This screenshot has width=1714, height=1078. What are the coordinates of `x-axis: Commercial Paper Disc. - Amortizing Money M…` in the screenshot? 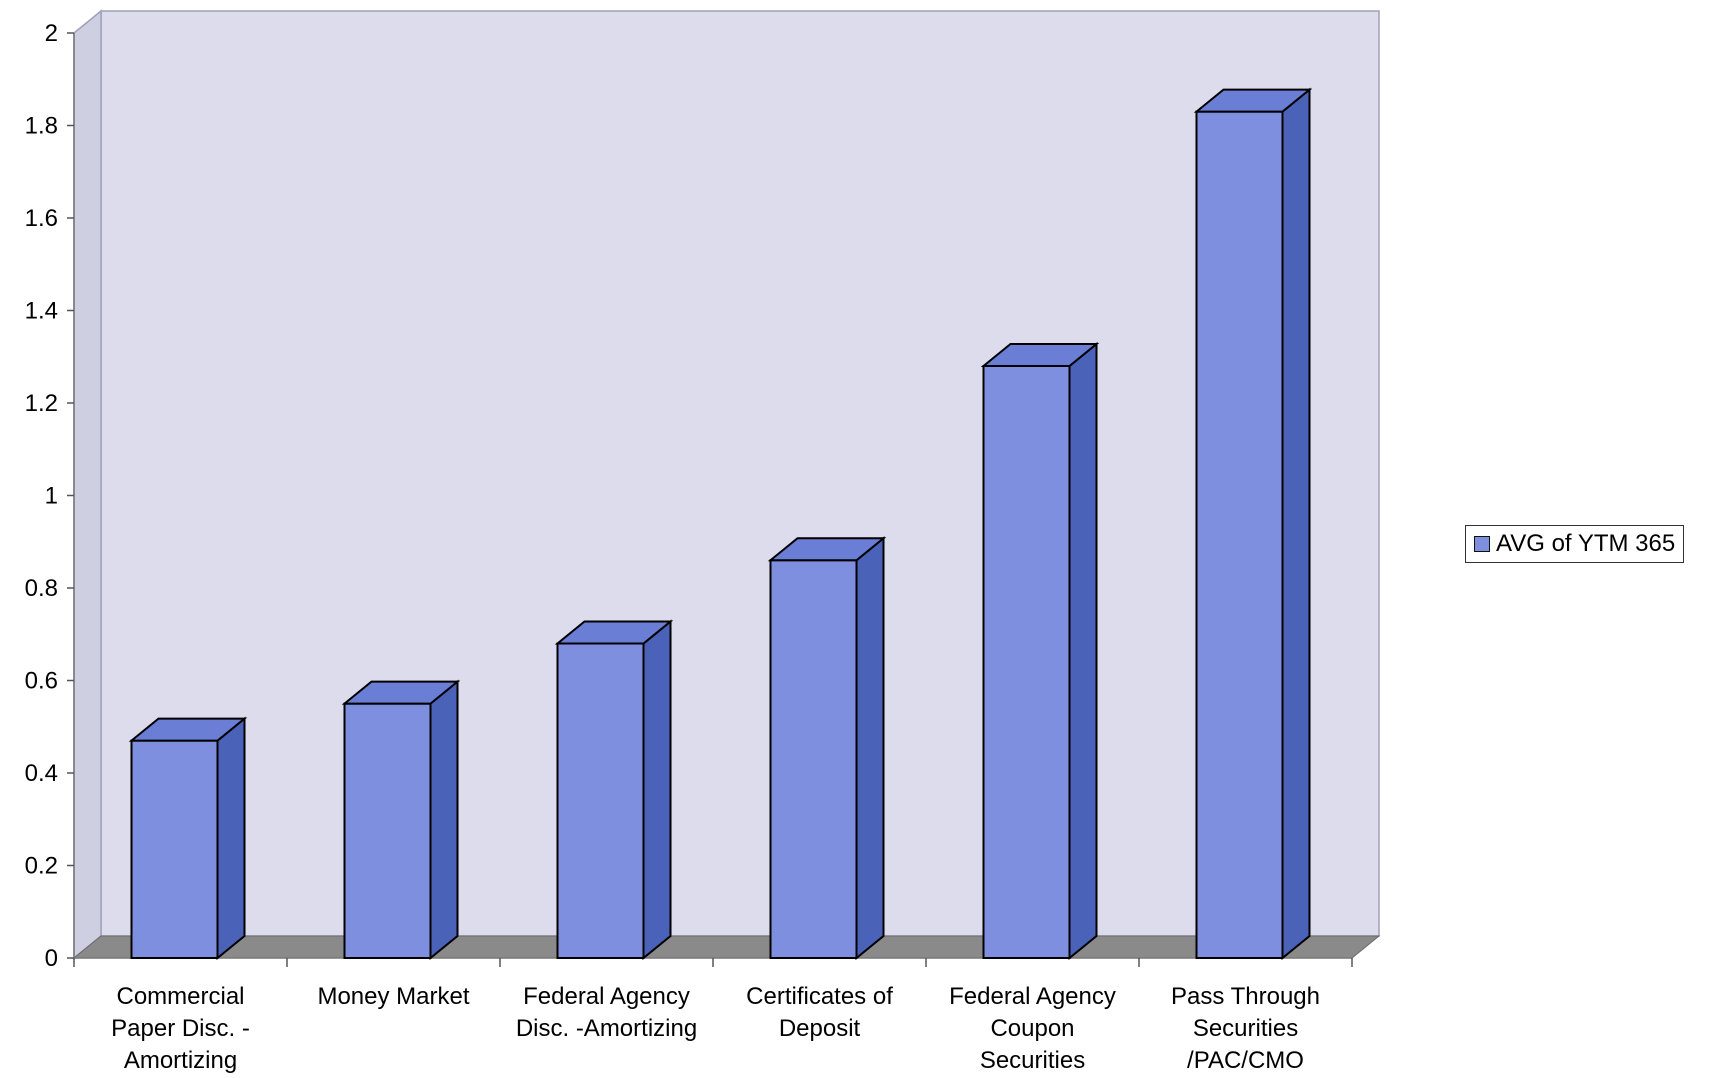 It's located at (713, 1015).